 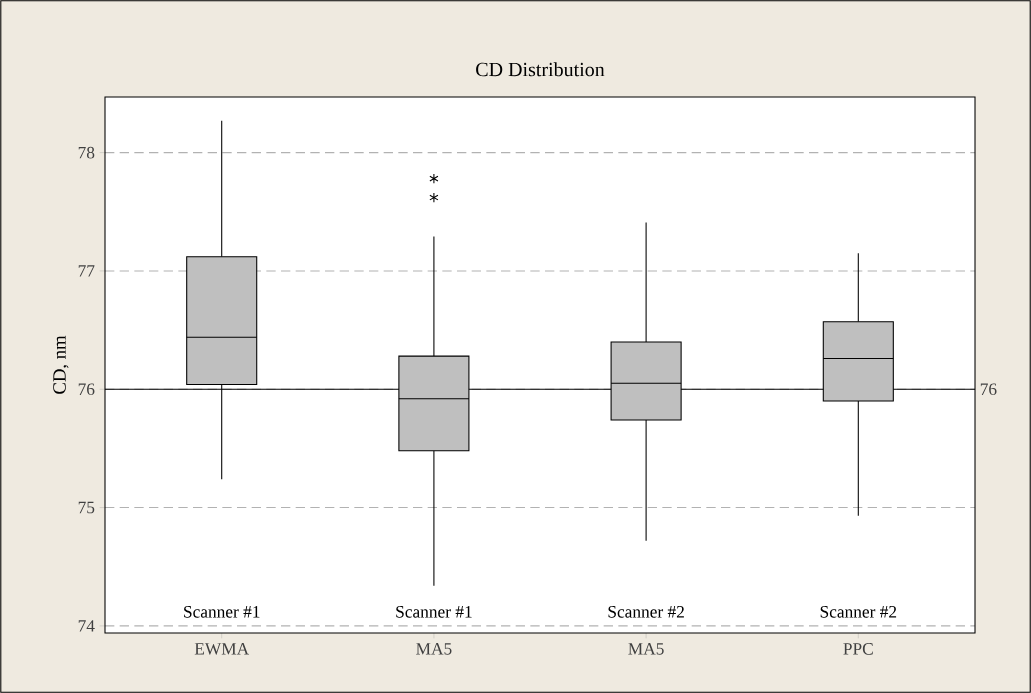 I want to click on y-tick-label: 76, so click(x=86, y=389).